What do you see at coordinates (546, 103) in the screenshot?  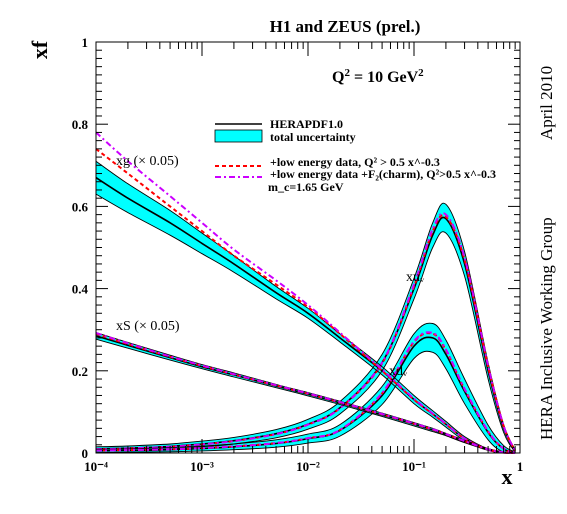 I see `side-label-date: April 2010` at bounding box center [546, 103].